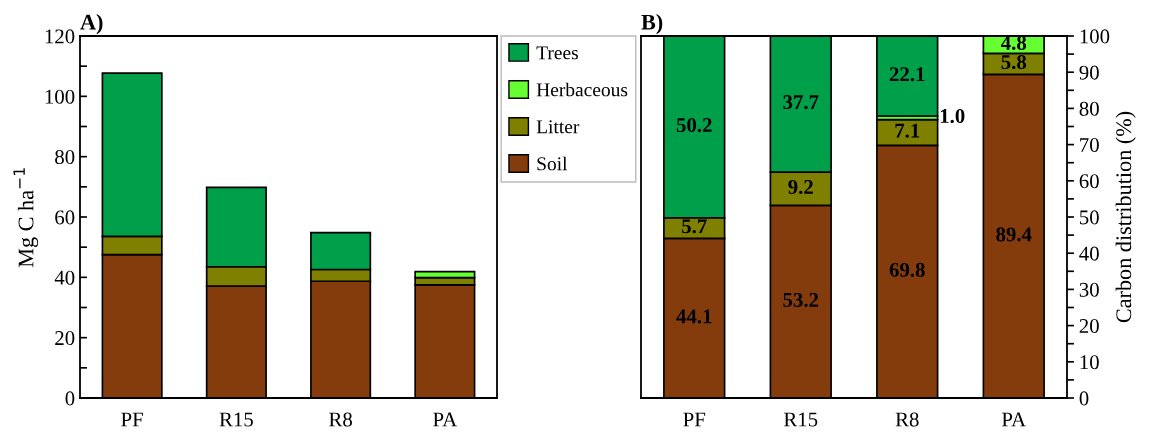 This screenshot has height=434, width=1153. I want to click on y2-tick-label: 20, so click(1089, 326).